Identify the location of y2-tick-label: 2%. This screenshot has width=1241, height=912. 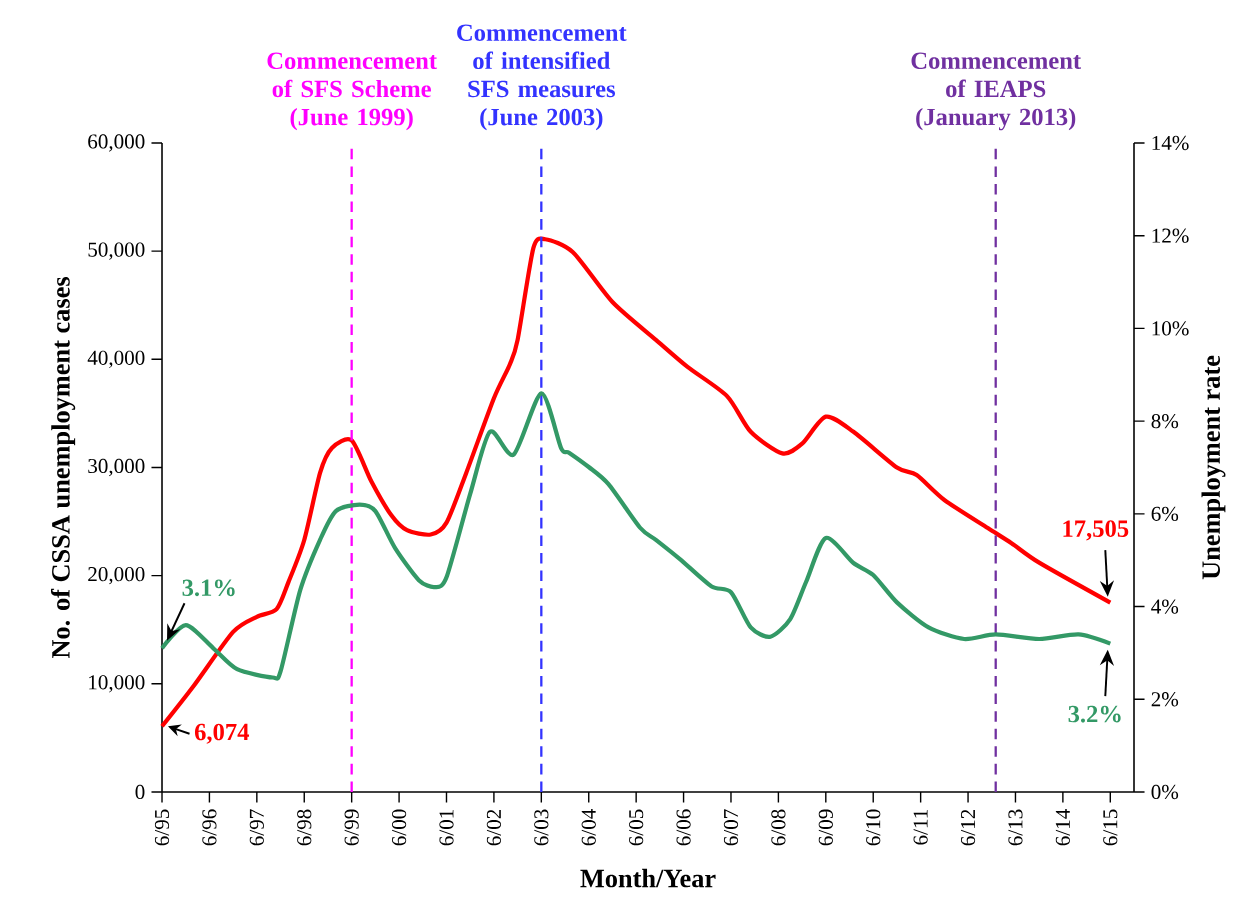
(1165, 699).